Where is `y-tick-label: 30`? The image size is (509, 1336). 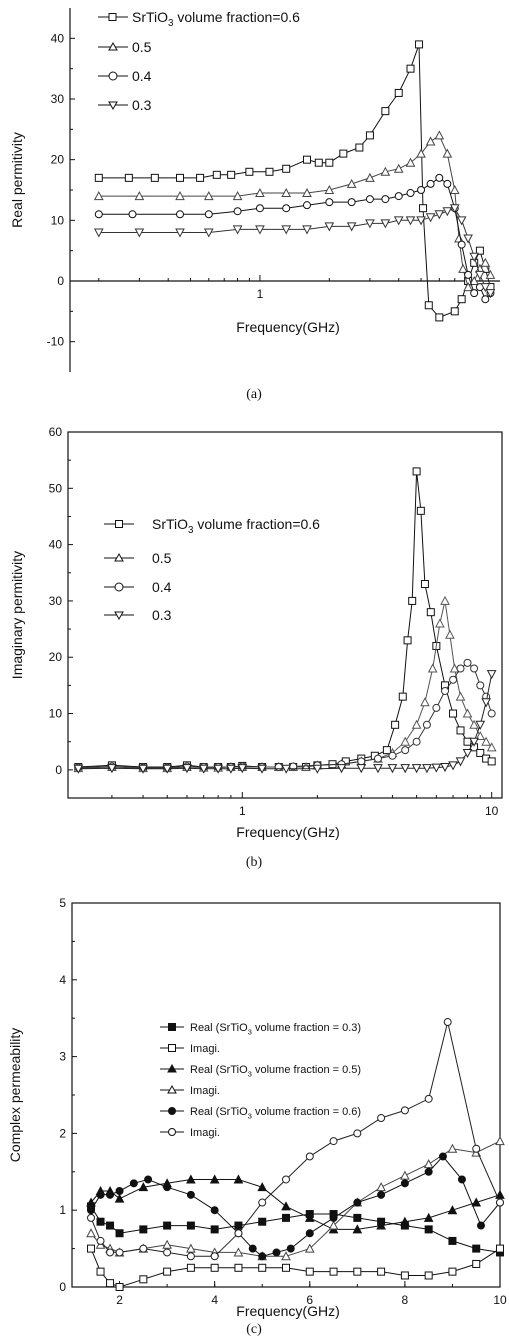
y-tick-label: 30 is located at coordinates (58, 99).